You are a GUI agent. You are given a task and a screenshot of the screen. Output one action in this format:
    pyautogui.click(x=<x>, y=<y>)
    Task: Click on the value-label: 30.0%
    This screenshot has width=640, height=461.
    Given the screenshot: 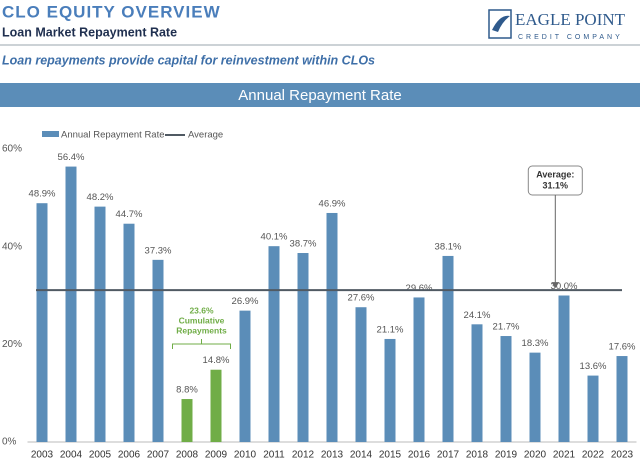 What is the action you would take?
    pyautogui.click(x=564, y=286)
    